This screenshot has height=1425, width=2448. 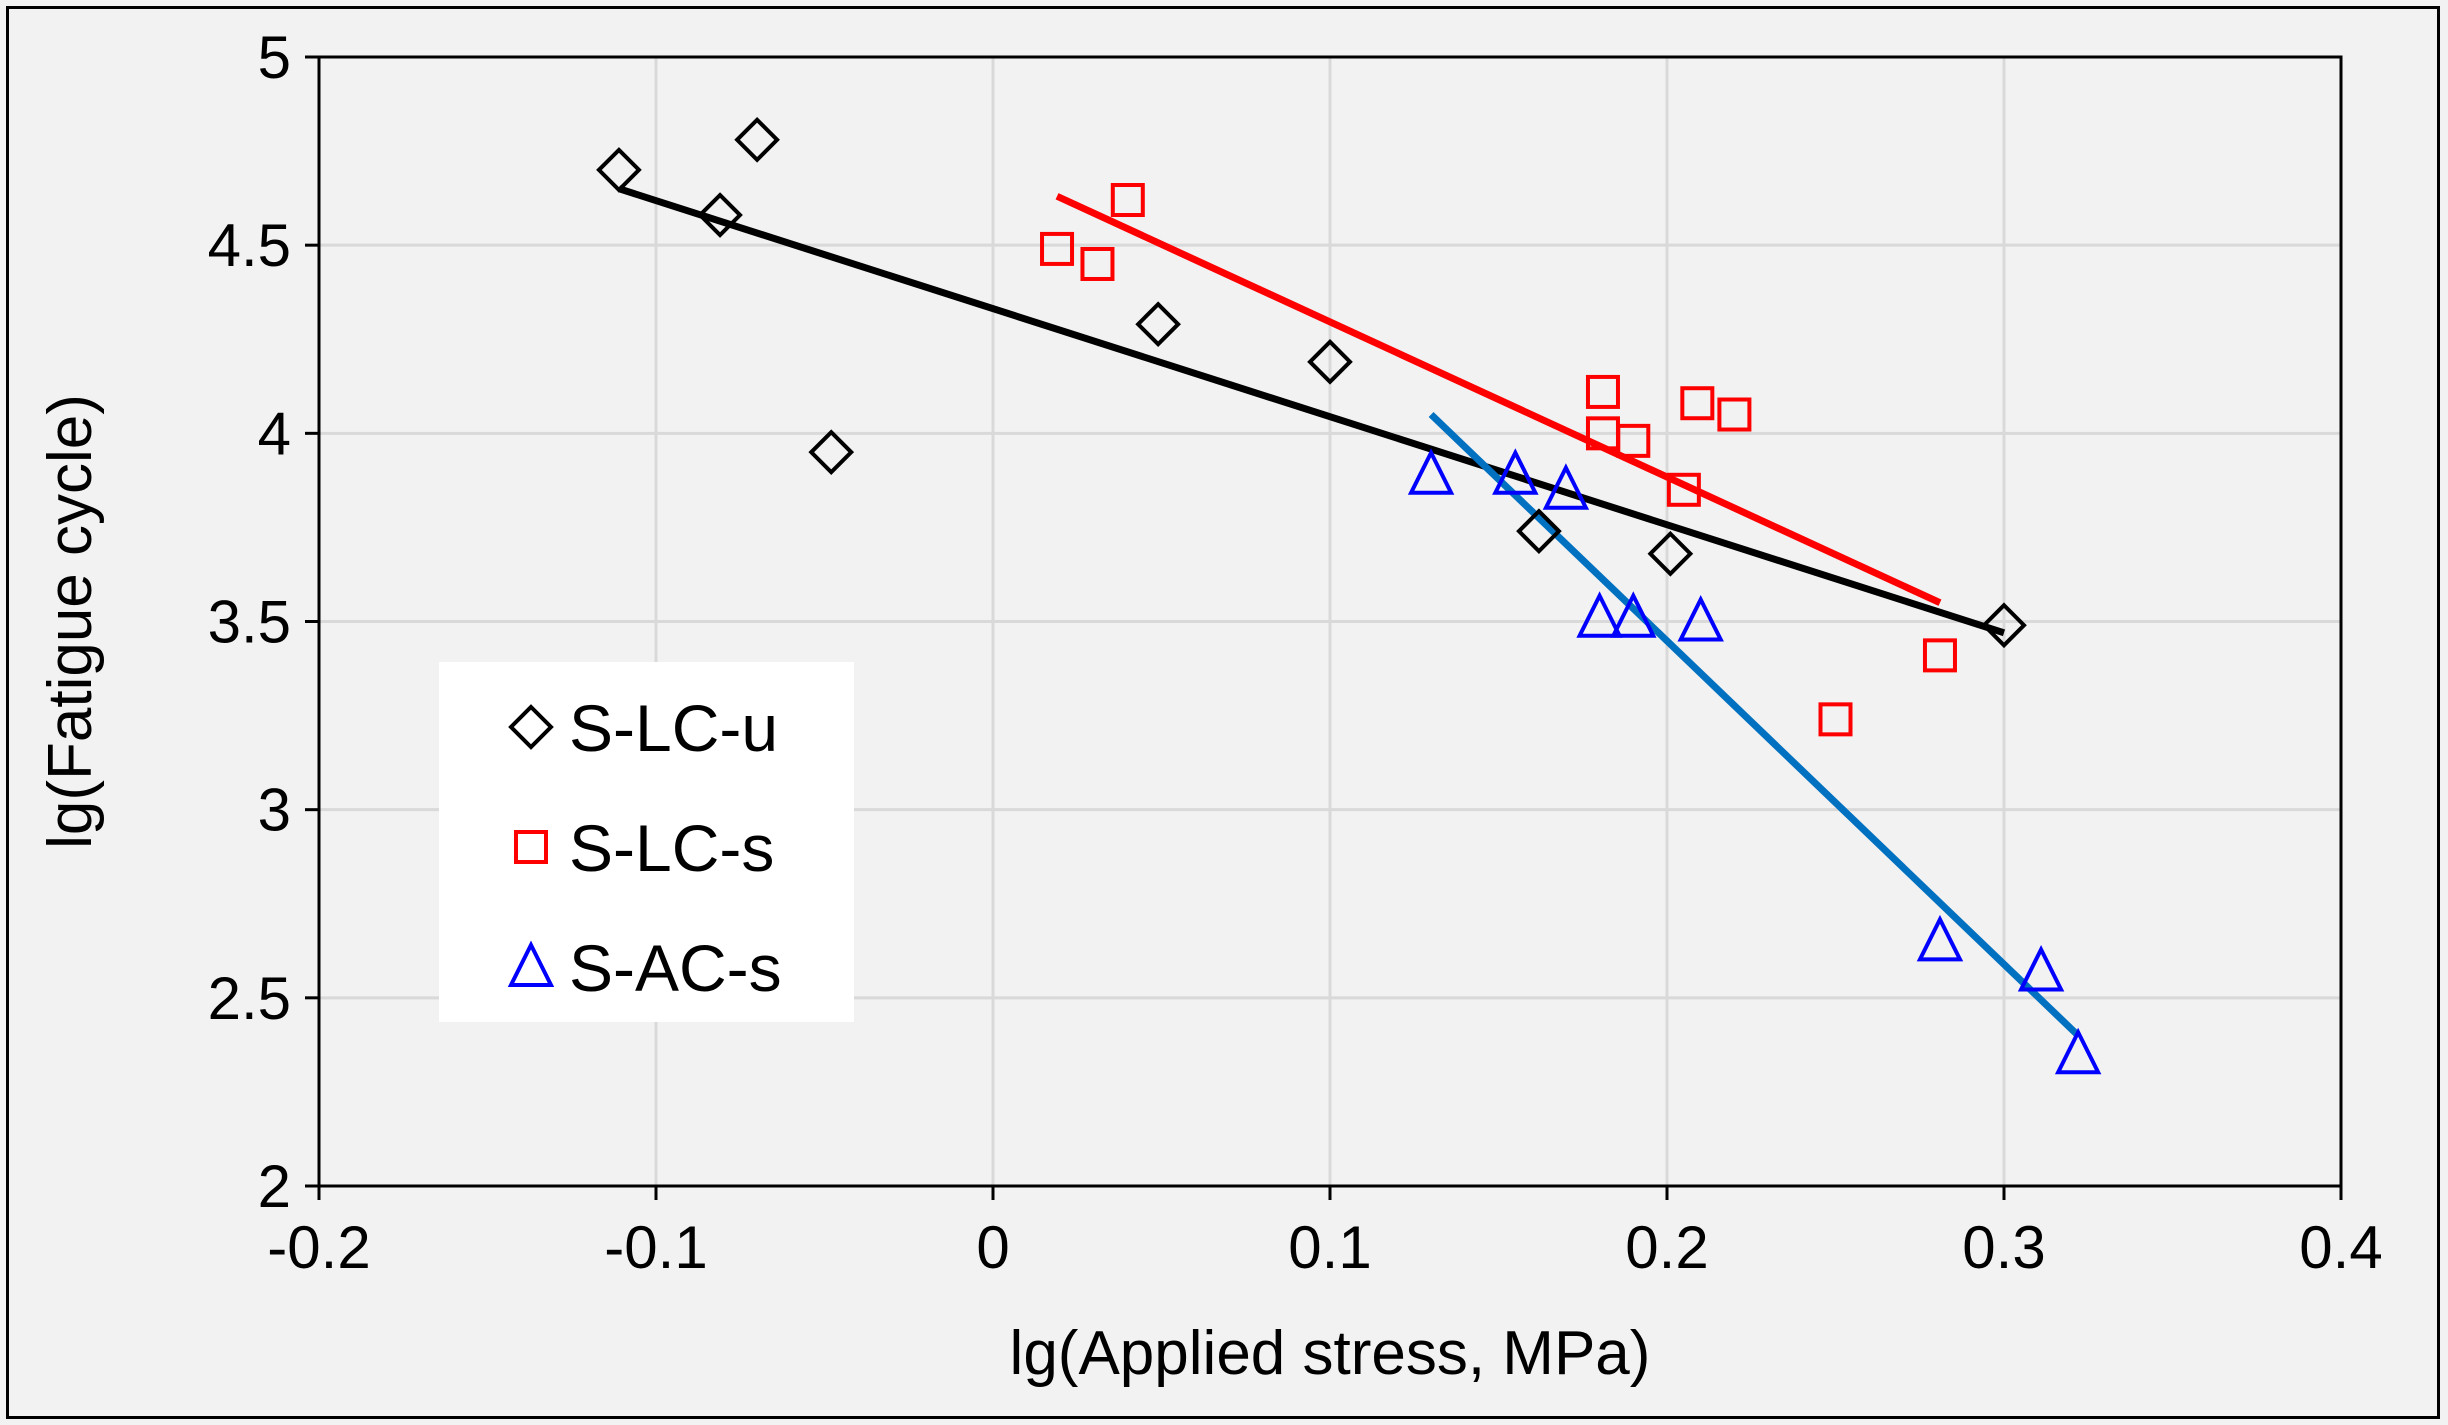 What do you see at coordinates (70, 621) in the screenshot?
I see `y-axis-title: lg(Fatigue cycle)` at bounding box center [70, 621].